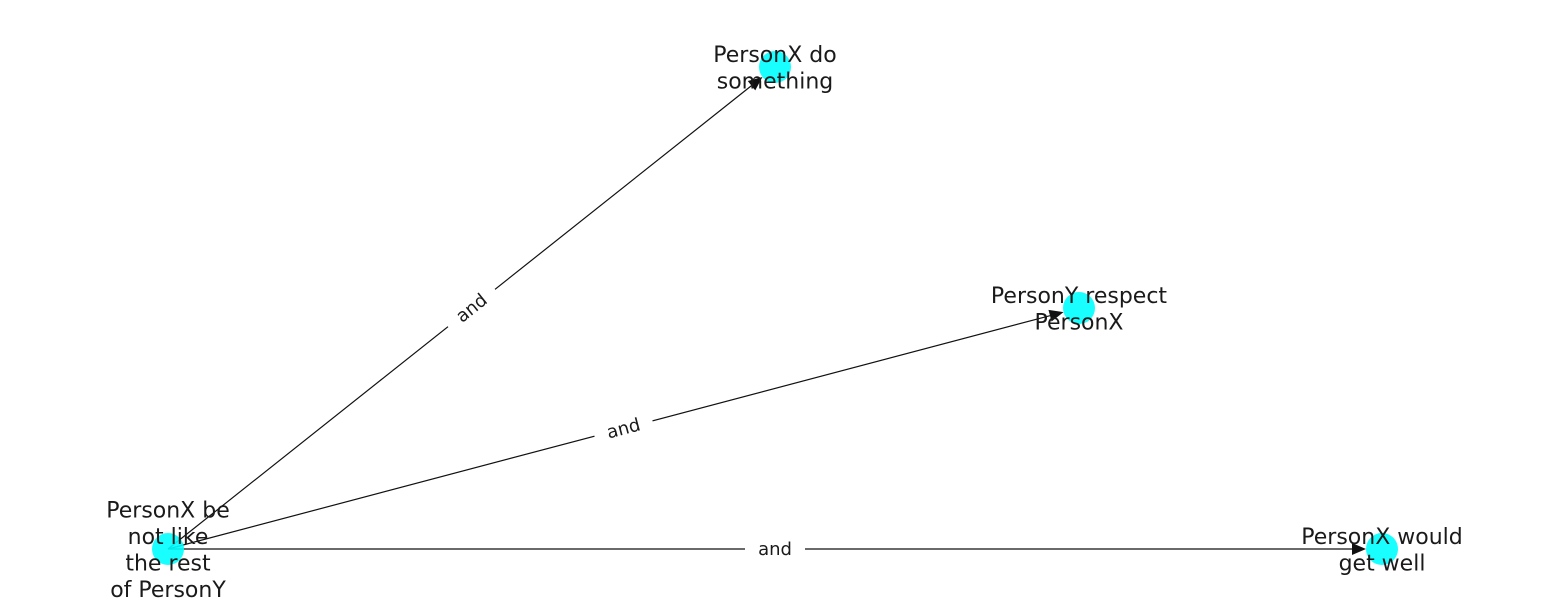 The width and height of the screenshot is (1550, 616). I want to click on node-label-line: PersonX would, so click(1381, 537).